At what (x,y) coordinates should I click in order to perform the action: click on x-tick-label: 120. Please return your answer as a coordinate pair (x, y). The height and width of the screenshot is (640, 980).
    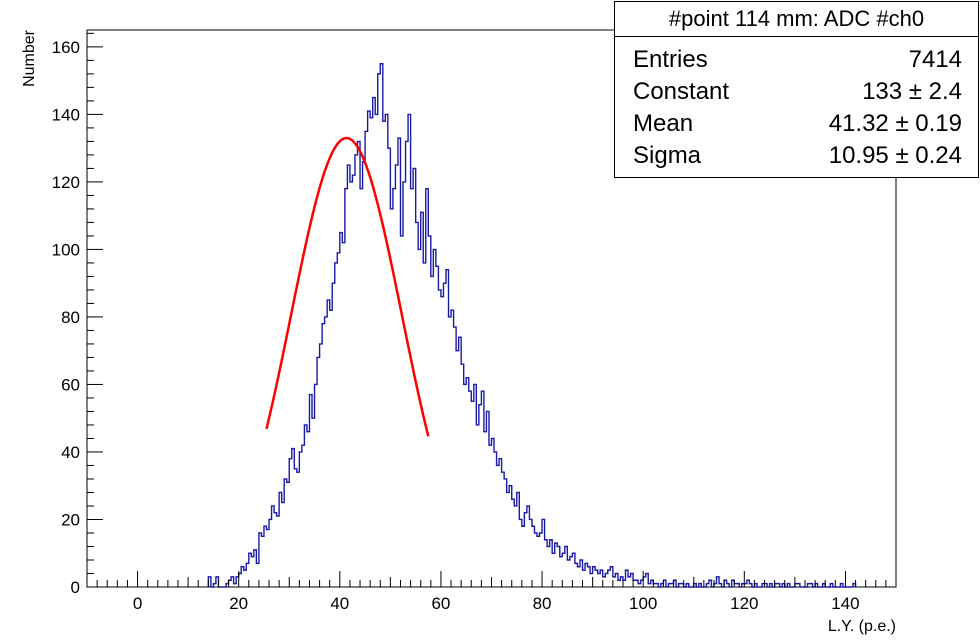
    Looking at the image, I should click on (744, 603).